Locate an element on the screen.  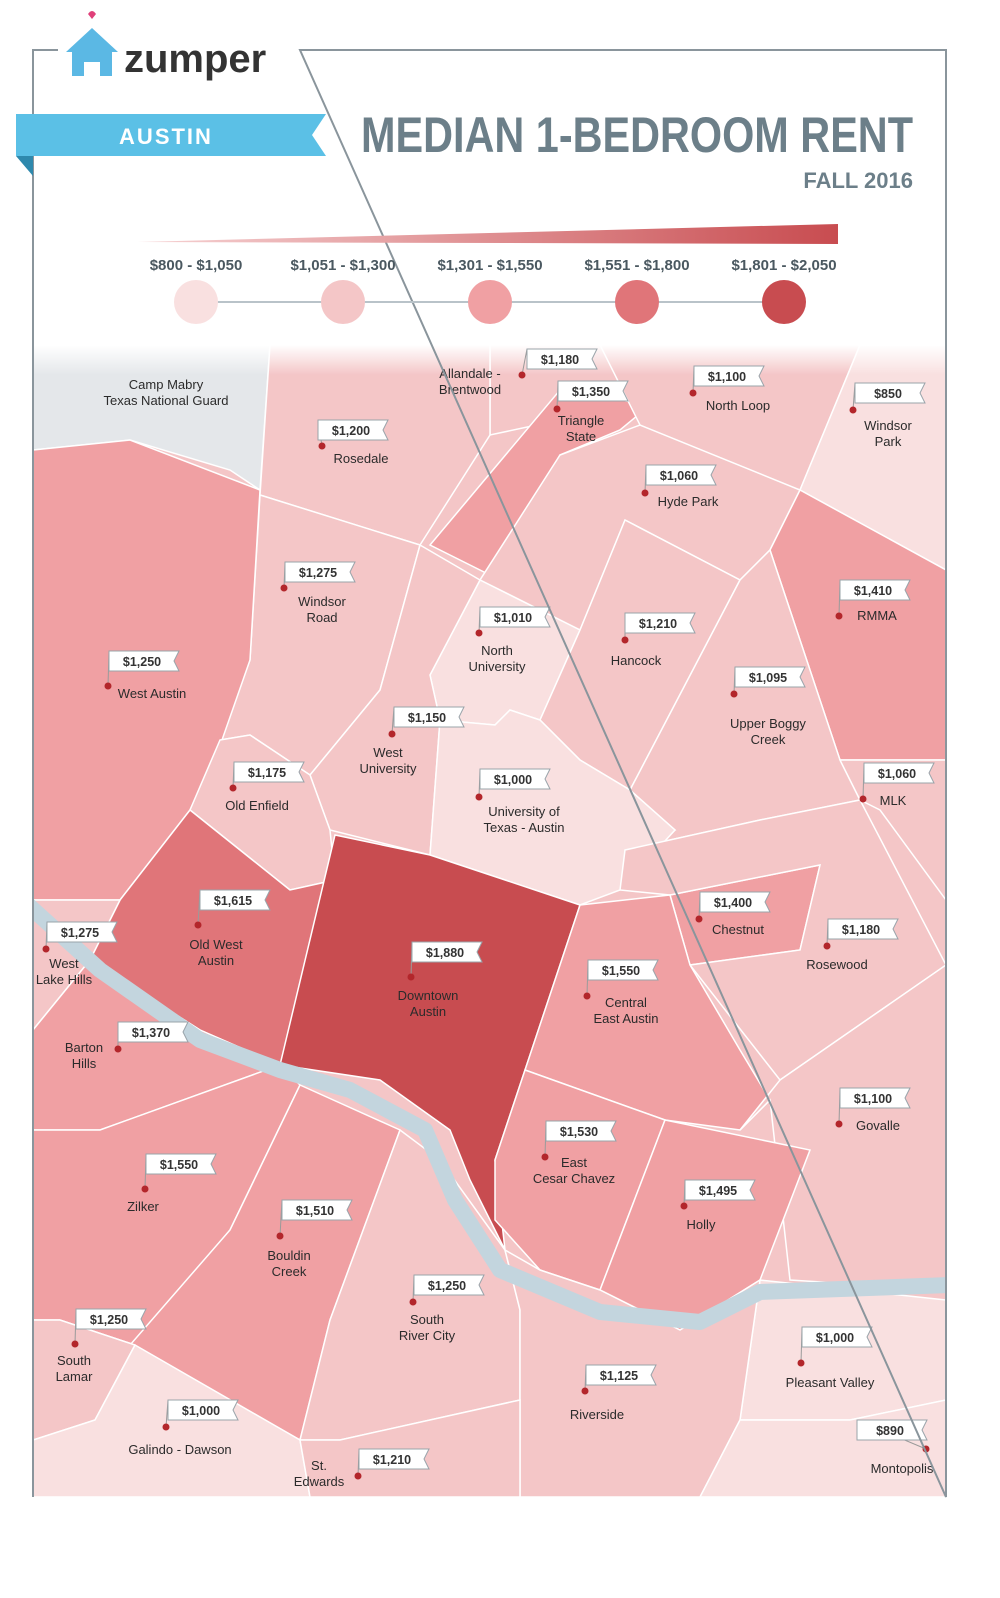
neighborhood-name: North is located at coordinates (497, 650).